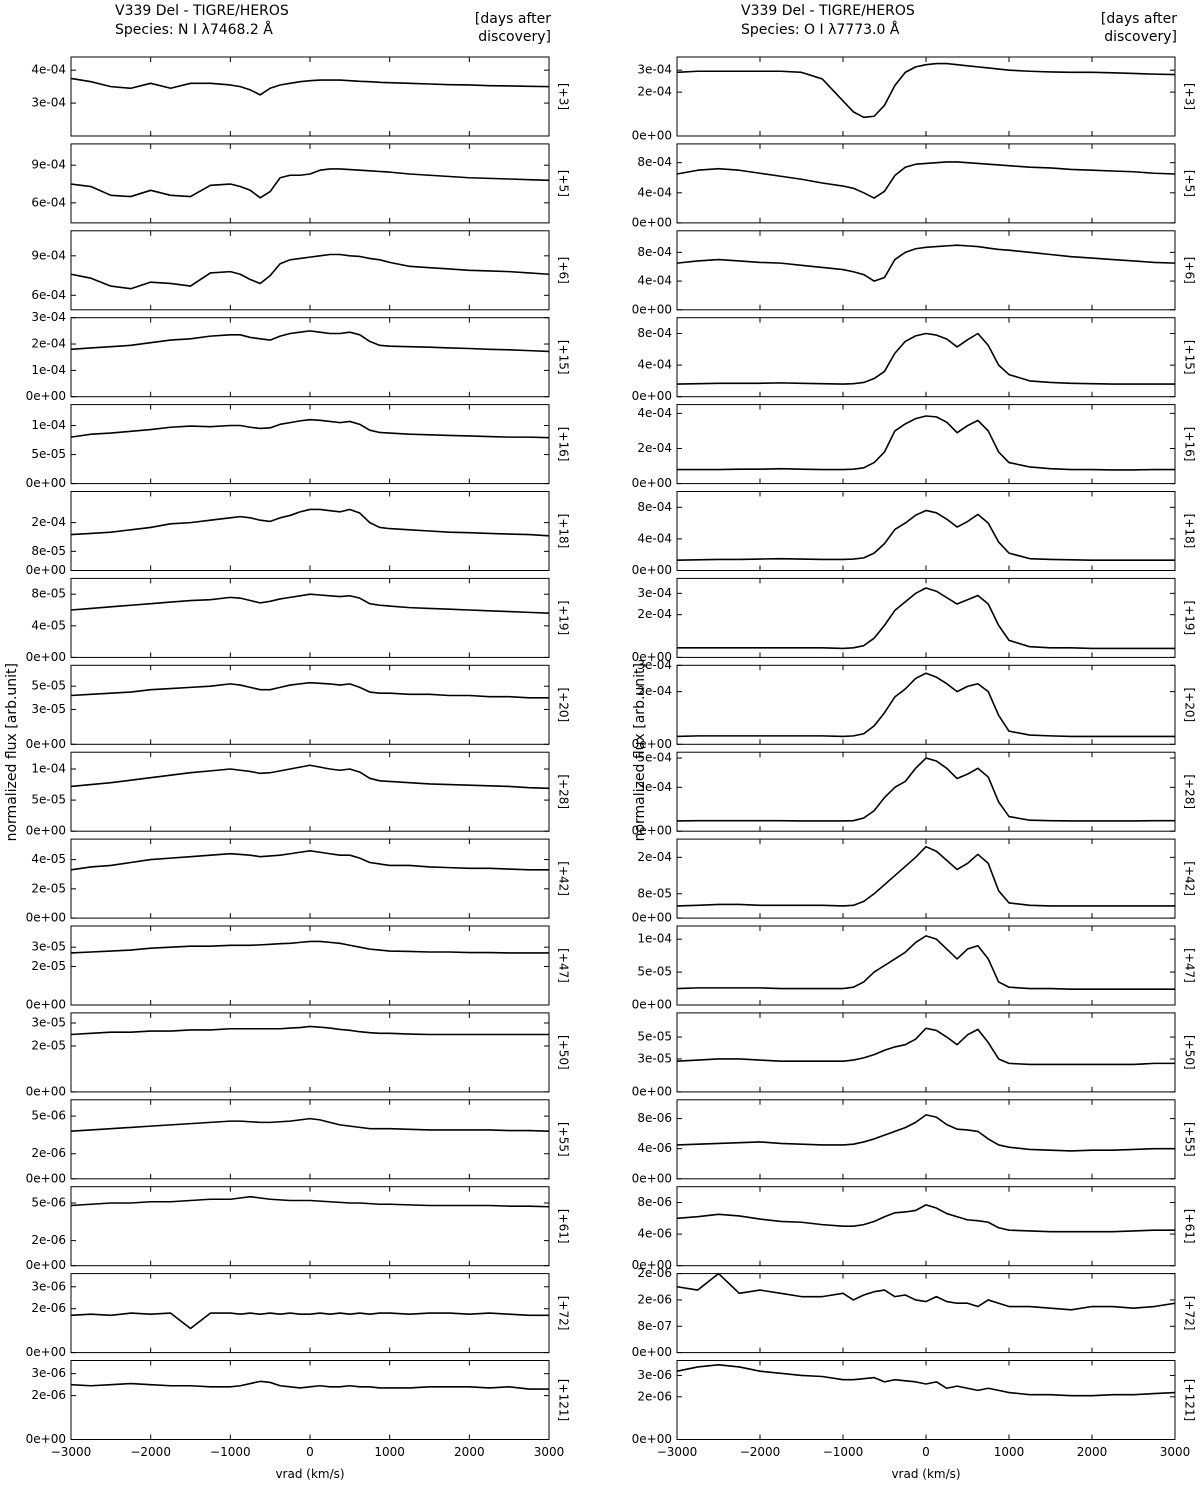 The image size is (1200, 1489). I want to click on panel-label: [+61], so click(1190, 1226).